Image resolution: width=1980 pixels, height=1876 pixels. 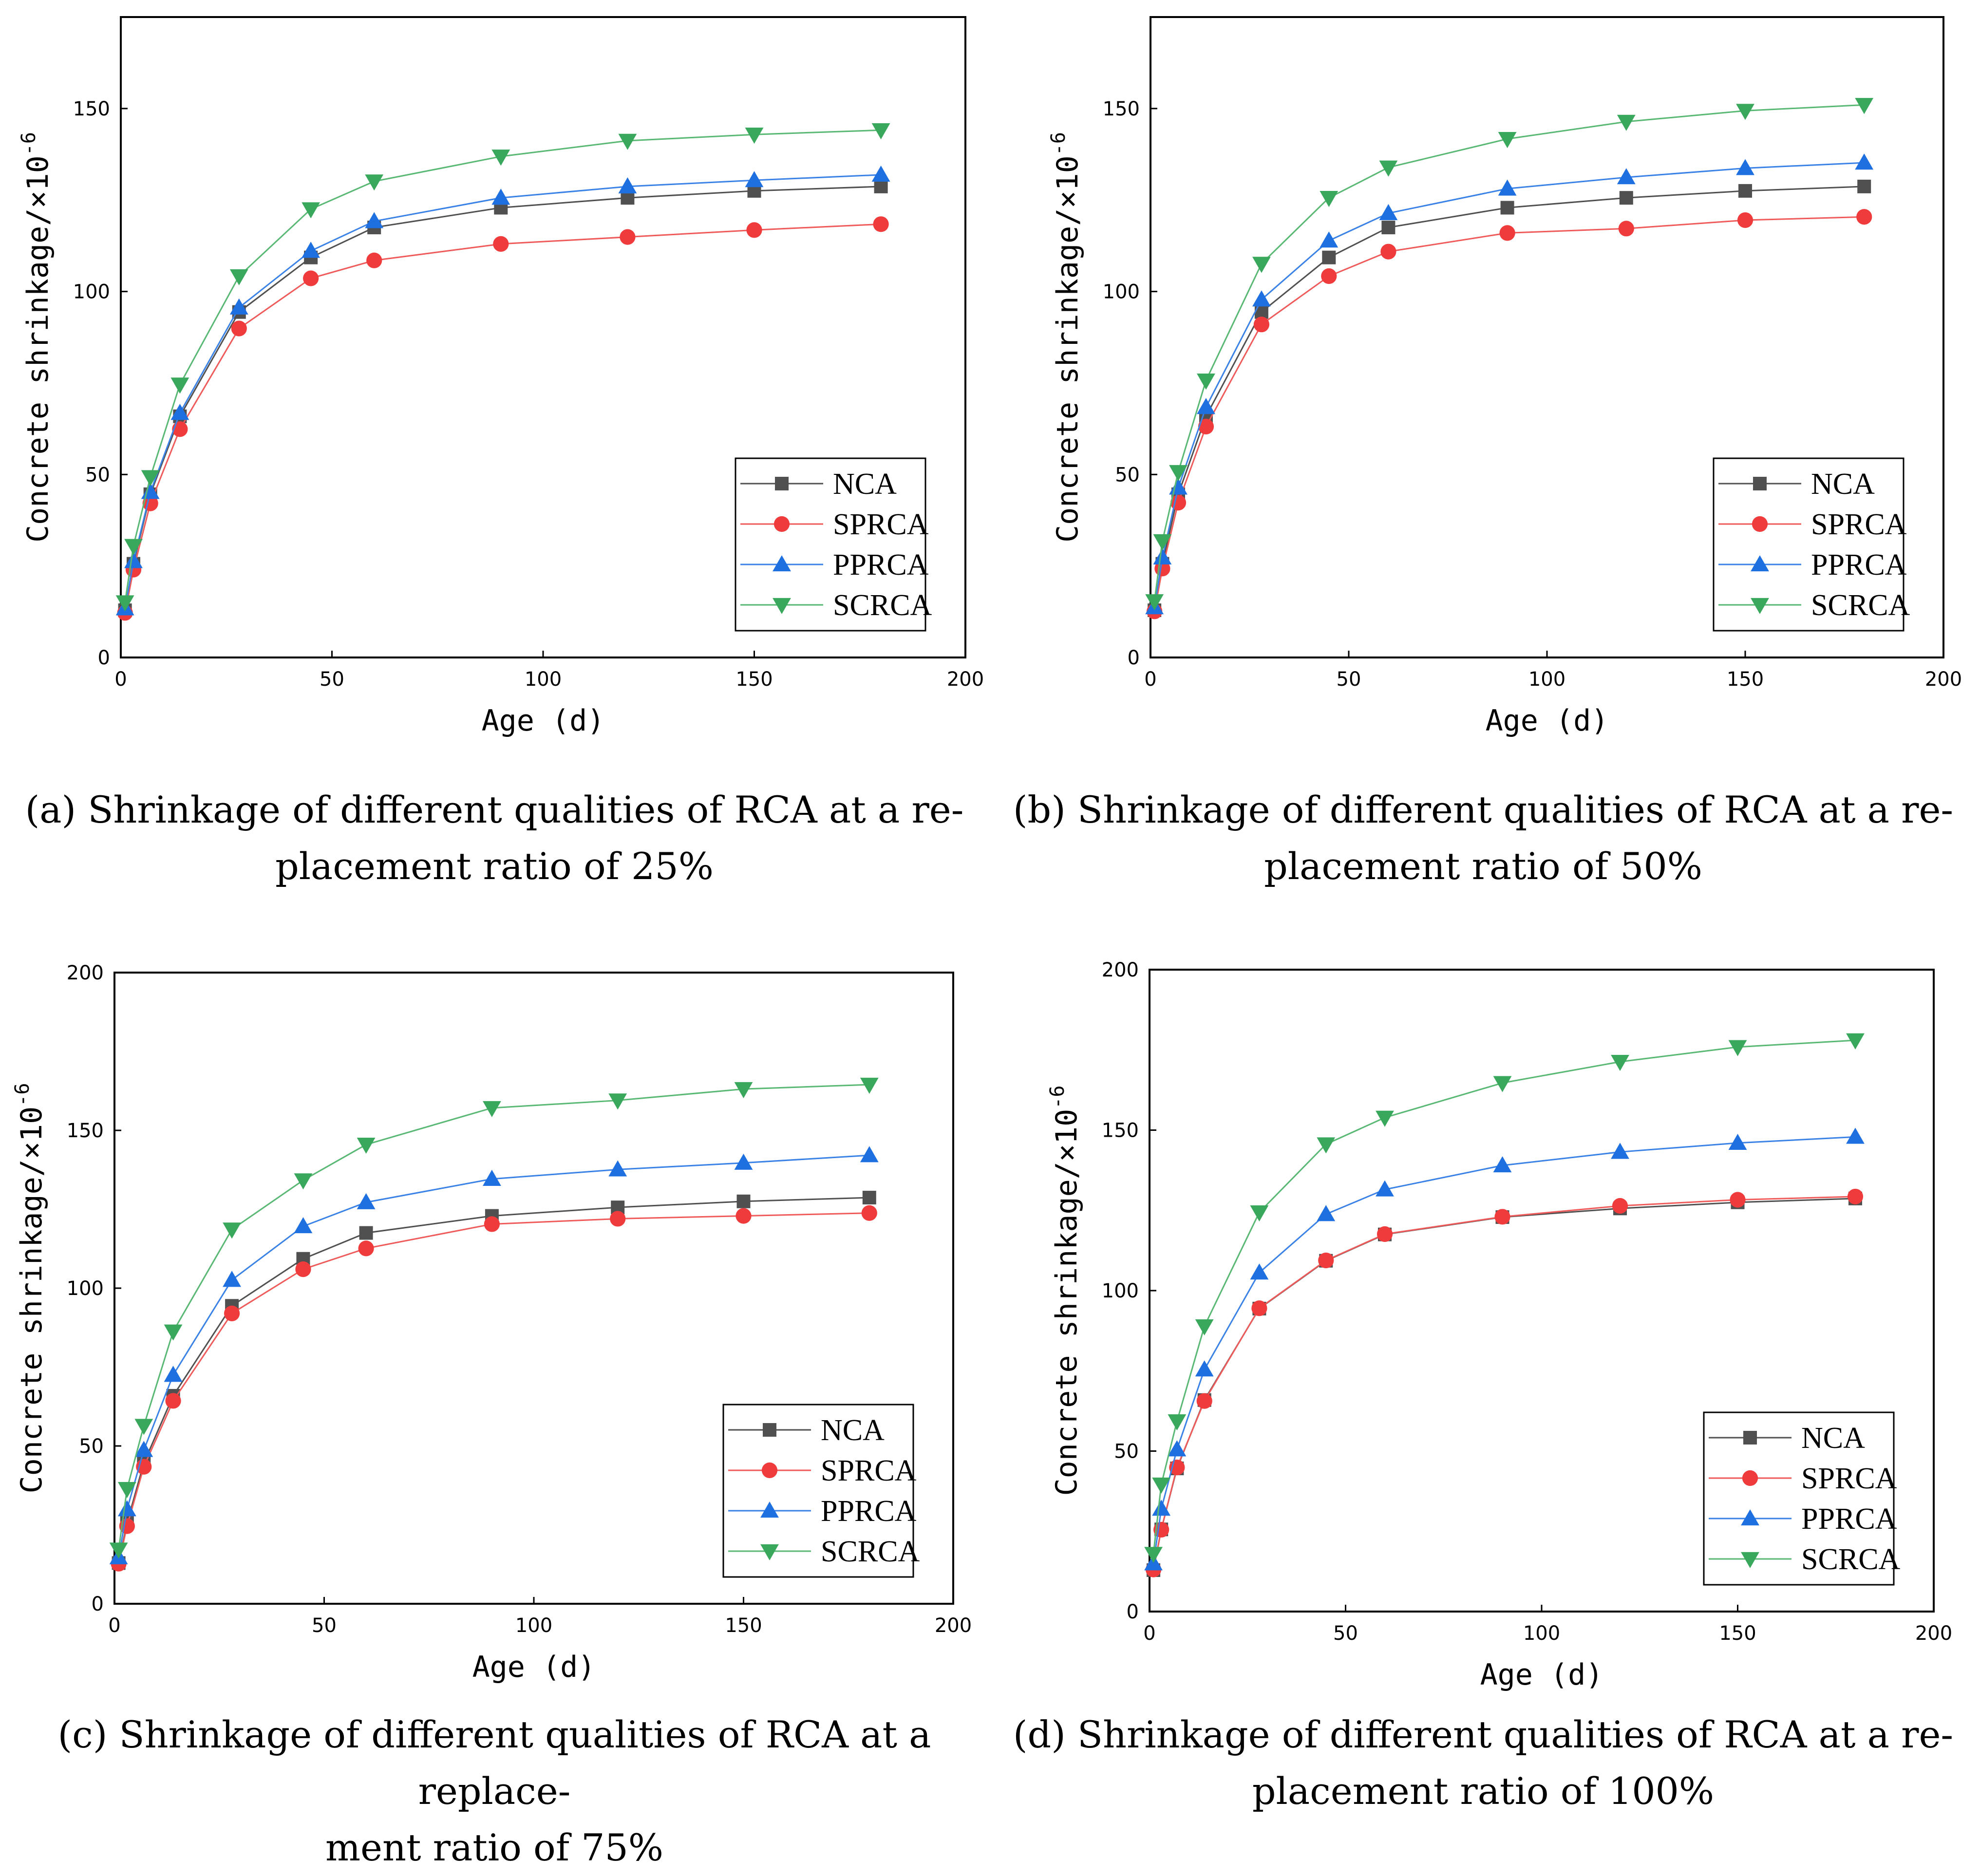 I want to click on legend-label-nca: NCA, so click(x=1833, y=1439).